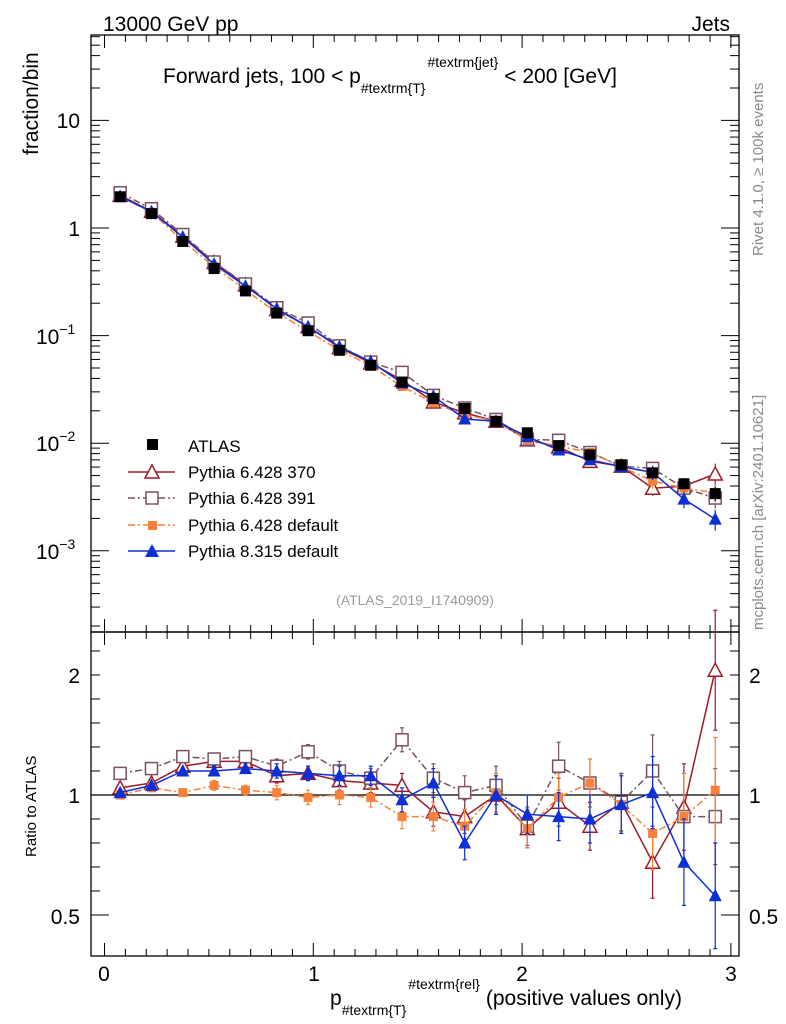  I want to click on legend-label-p6-default: Pythia 6.428 default, so click(263, 525).